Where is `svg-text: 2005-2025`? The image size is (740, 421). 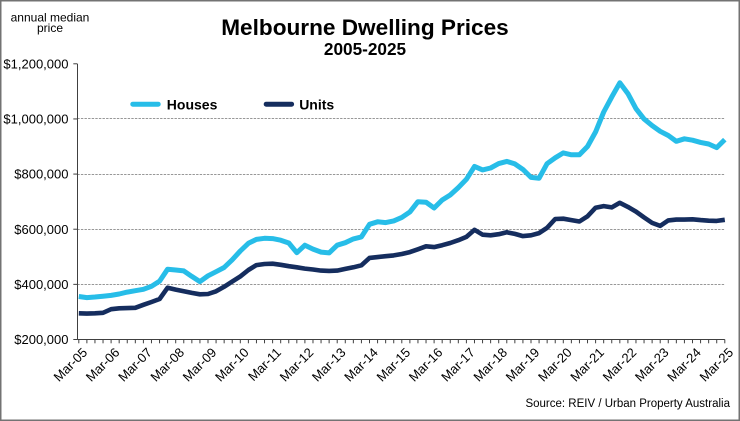
svg-text: 2005-2025 is located at coordinates (365, 49).